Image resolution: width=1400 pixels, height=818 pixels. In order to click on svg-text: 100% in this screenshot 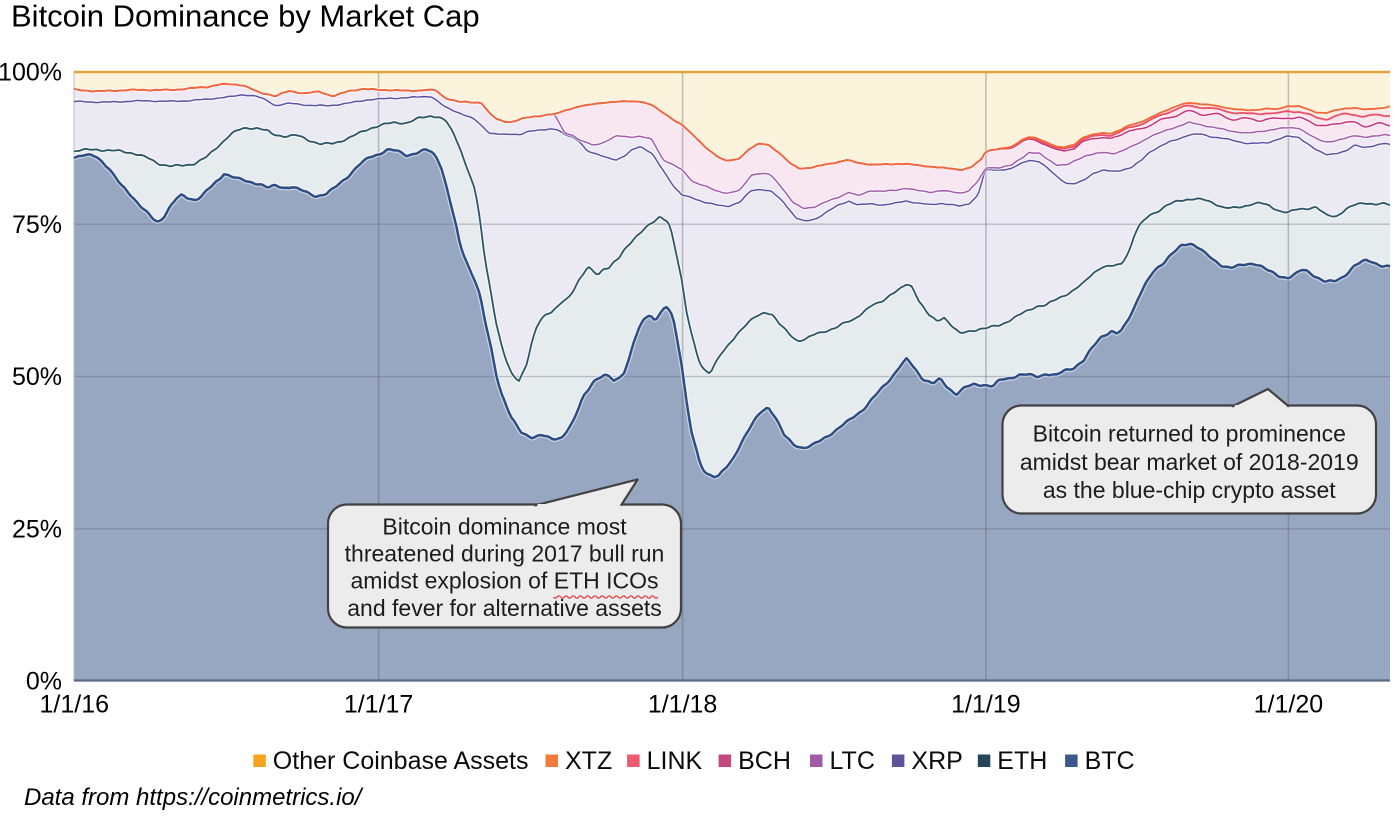, I will do `click(31, 73)`.